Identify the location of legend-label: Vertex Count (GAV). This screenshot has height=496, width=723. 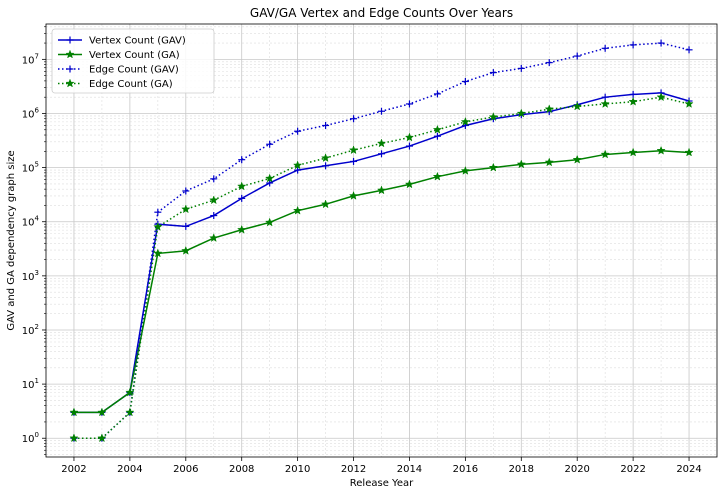
(137, 41).